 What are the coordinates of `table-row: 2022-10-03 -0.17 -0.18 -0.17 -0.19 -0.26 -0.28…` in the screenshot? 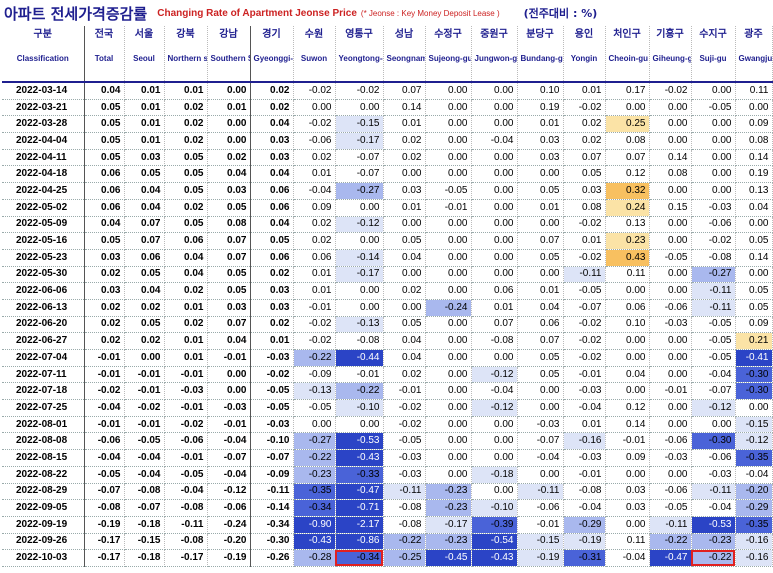 It's located at (387, 558).